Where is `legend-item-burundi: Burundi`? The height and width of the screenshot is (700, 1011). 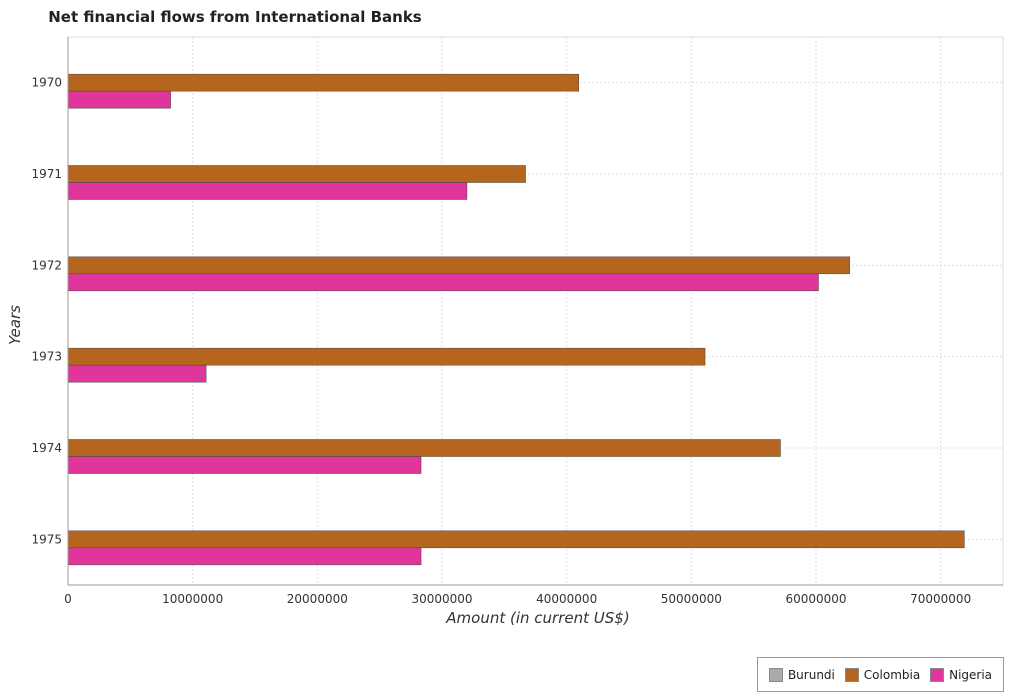
legend-item-burundi: Burundi is located at coordinates (801, 674).